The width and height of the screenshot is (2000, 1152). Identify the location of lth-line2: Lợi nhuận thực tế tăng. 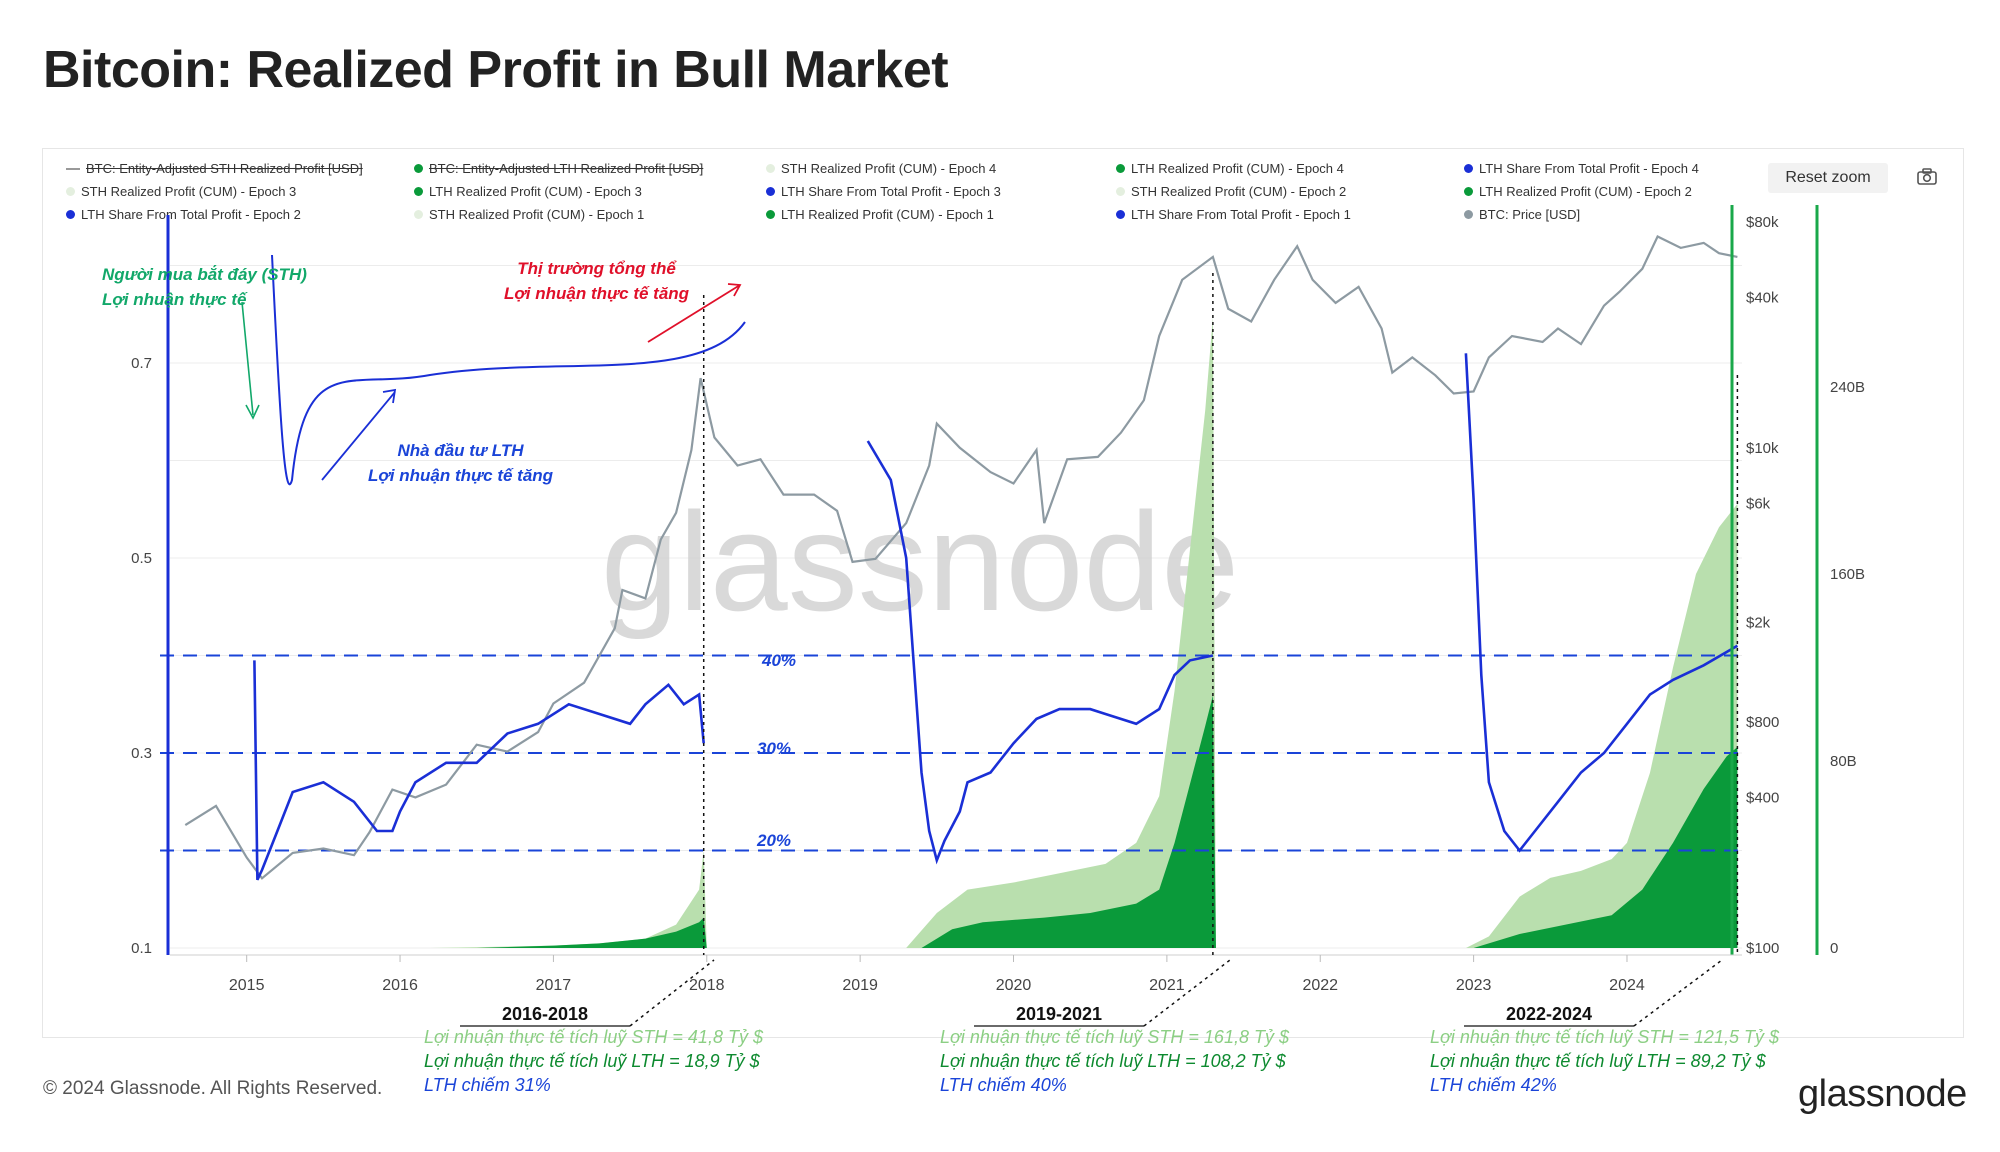
(461, 475).